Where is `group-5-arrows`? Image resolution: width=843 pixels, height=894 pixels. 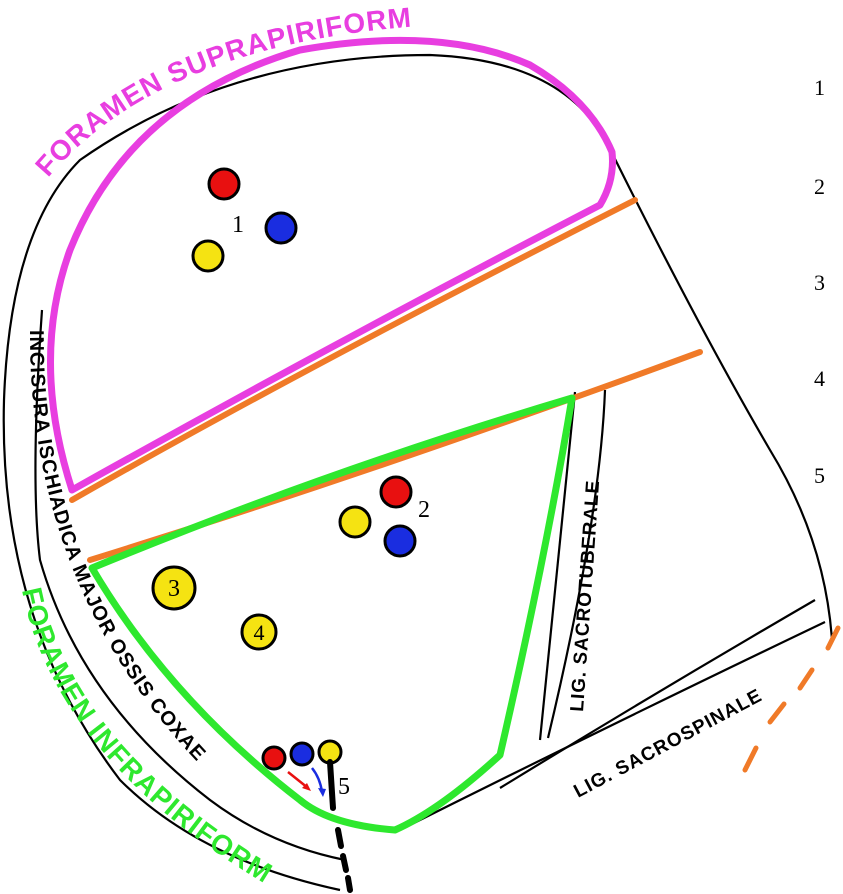
group-5-arrows is located at coordinates (306, 782).